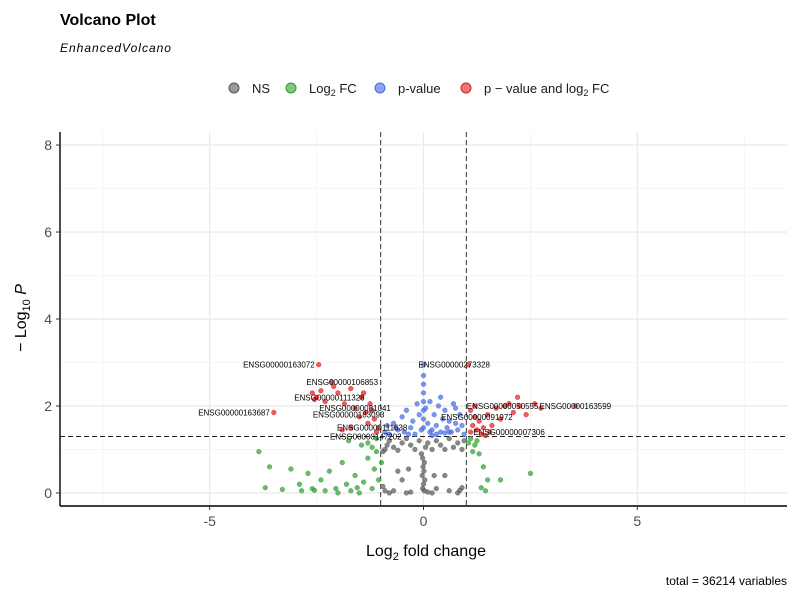 The image size is (800, 600). What do you see at coordinates (261, 88) in the screenshot?
I see `legend-label-ns: NS` at bounding box center [261, 88].